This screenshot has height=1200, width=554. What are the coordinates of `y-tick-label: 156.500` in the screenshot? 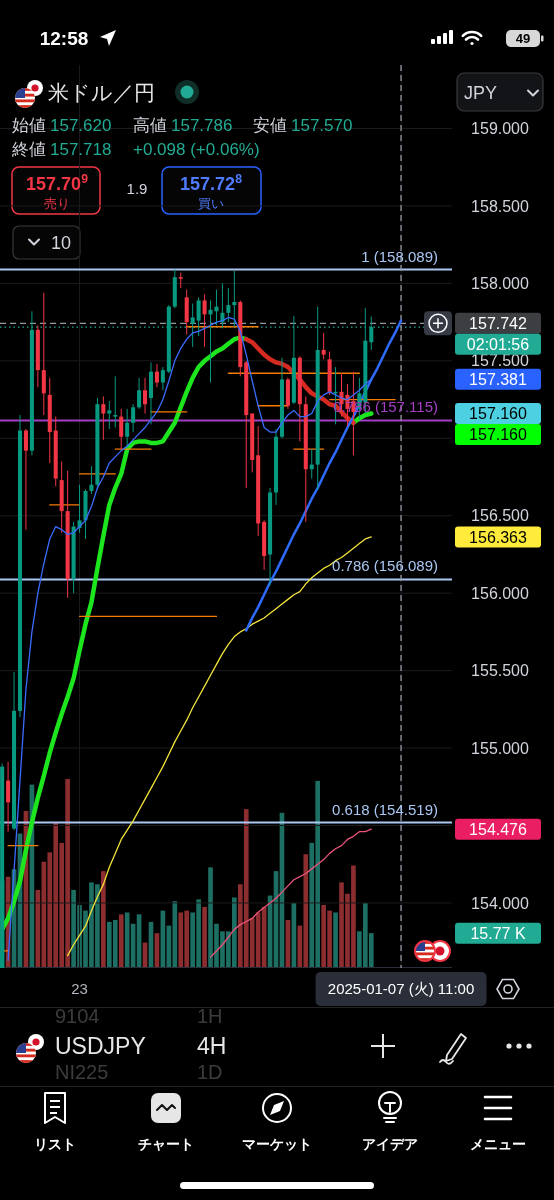 It's located at (500, 516).